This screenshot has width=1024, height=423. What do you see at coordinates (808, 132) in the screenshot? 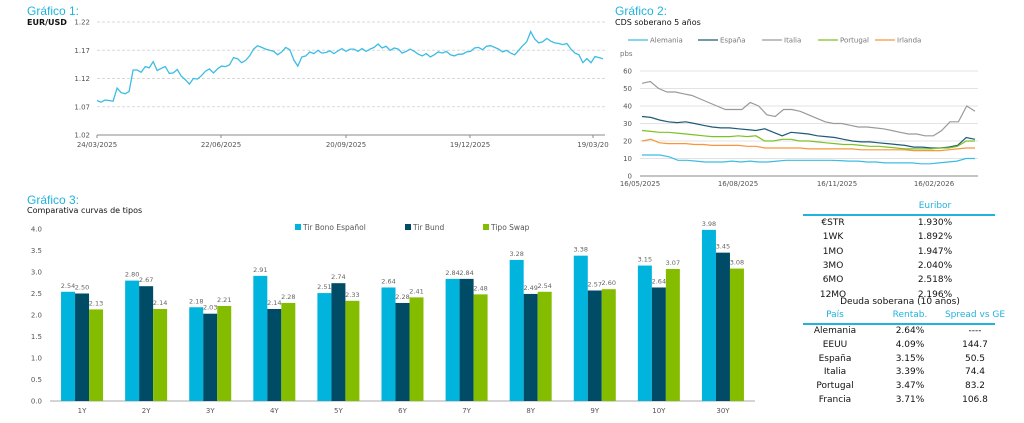
I see `cds-line-españa` at bounding box center [808, 132].